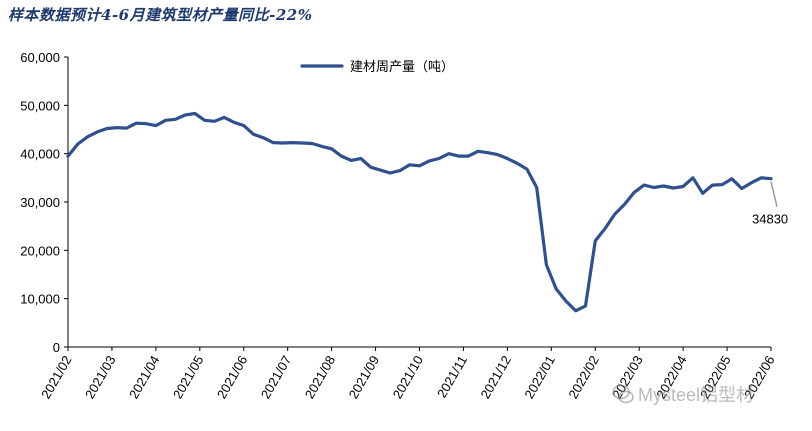  Describe the element at coordinates (160, 15) in the screenshot. I see `chart-title: 样本数据预计4-6月建筑型材产量同比-22%` at that location.